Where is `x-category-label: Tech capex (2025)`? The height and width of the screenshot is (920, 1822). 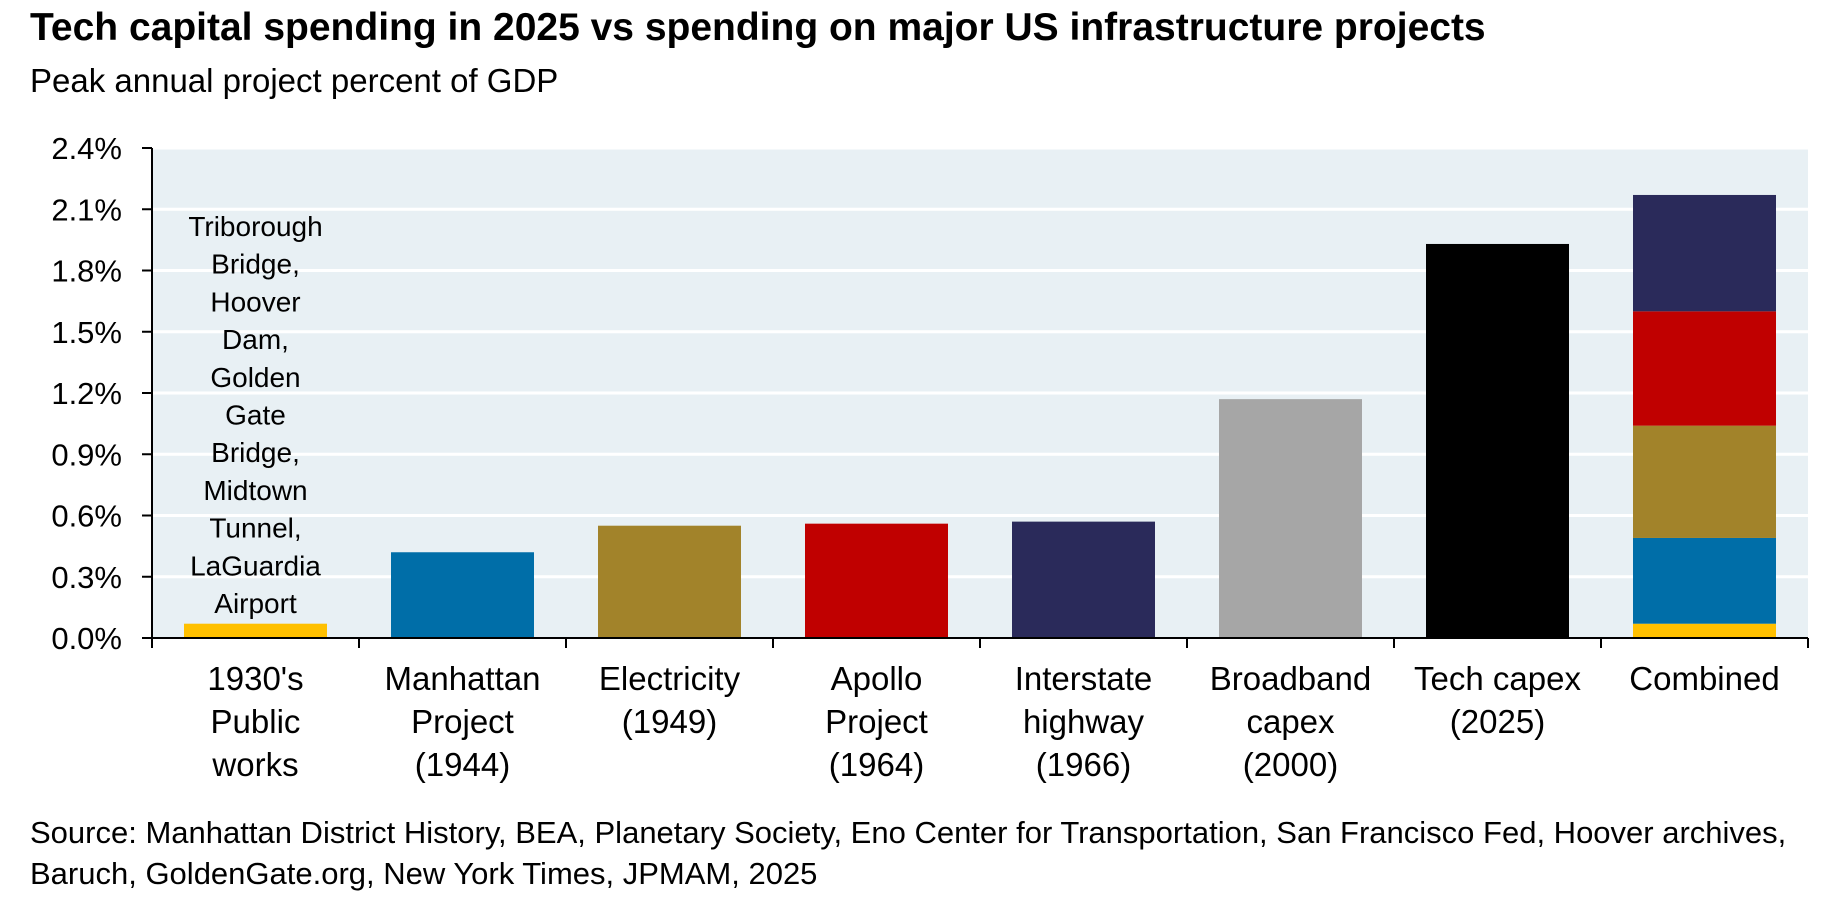
x-category-label: Tech capex (2025) is located at coordinates (1497, 700).